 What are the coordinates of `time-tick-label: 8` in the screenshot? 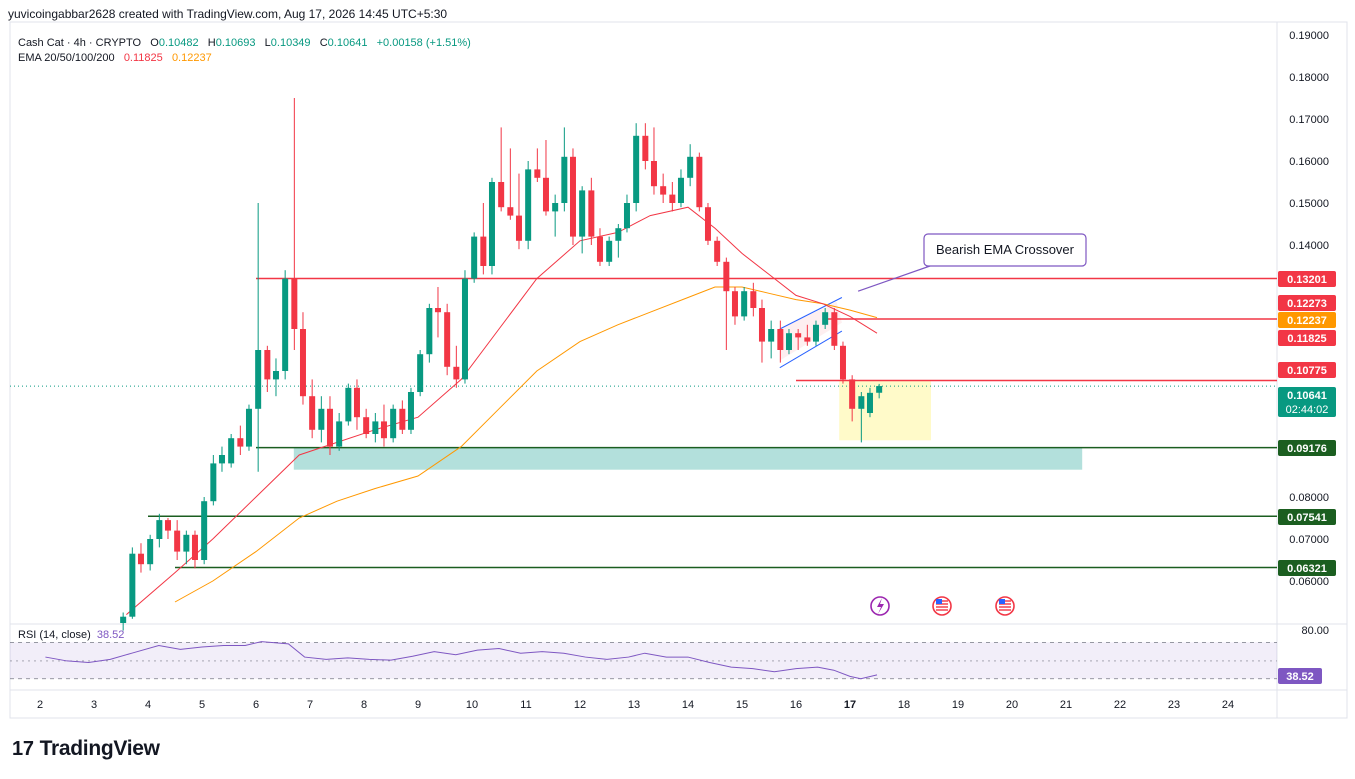 It's located at (364, 705).